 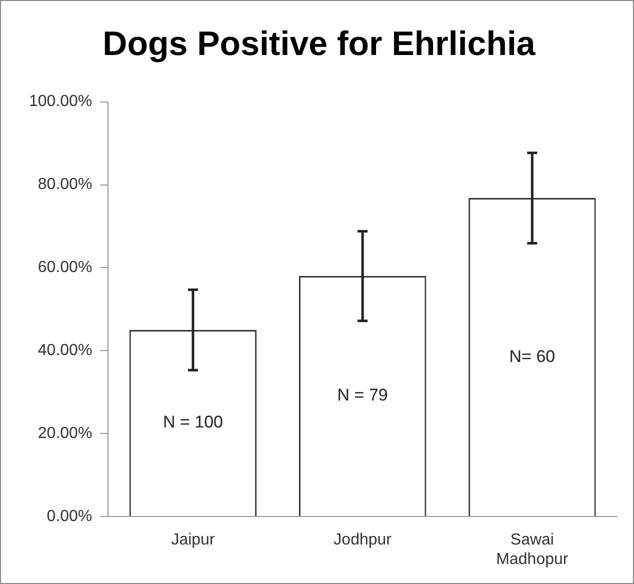 What do you see at coordinates (192, 422) in the screenshot?
I see `annotation: N = 100` at bounding box center [192, 422].